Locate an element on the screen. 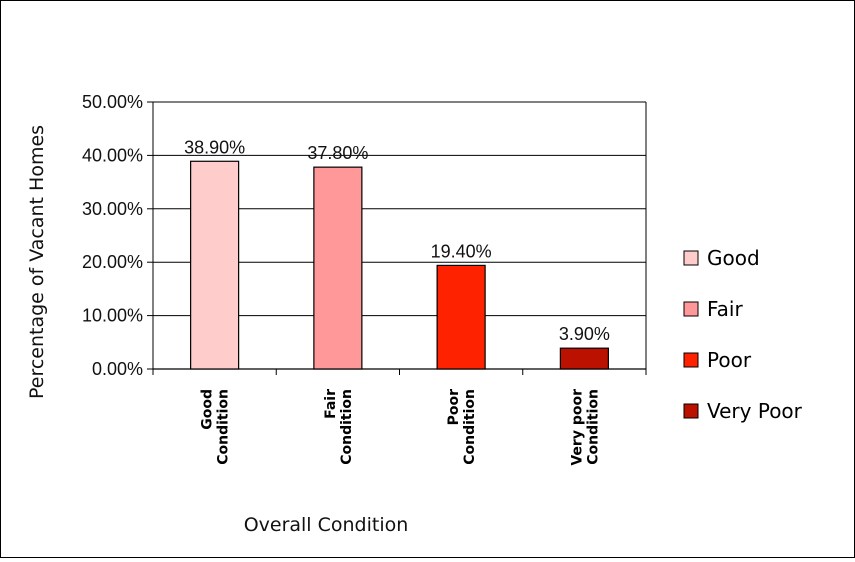 Image resolution: width=855 pixels, height=562 pixels. x-category-line: Good is located at coordinates (208, 409).